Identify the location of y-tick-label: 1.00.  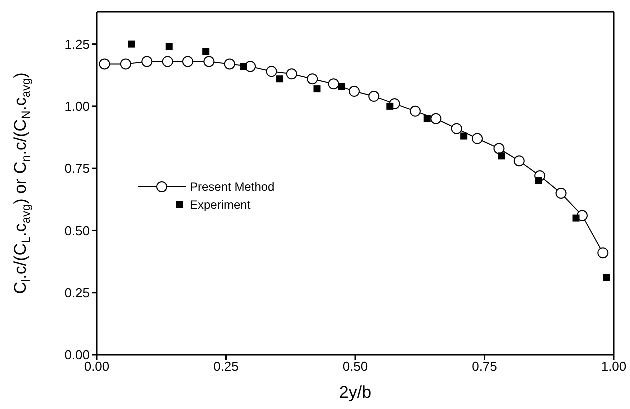
(77, 106).